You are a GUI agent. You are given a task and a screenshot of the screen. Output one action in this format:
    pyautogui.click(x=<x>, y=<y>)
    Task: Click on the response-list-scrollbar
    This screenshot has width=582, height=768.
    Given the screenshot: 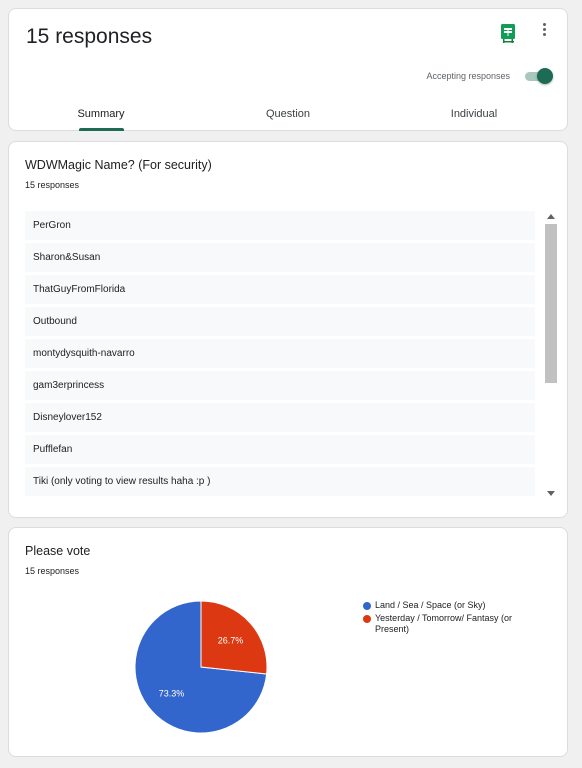 What is the action you would take?
    pyautogui.click(x=551, y=355)
    